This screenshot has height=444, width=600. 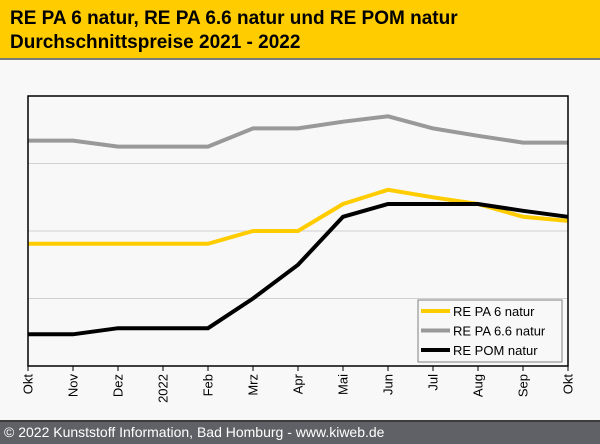 What do you see at coordinates (73, 386) in the screenshot?
I see `x-tick-label: Nov` at bounding box center [73, 386].